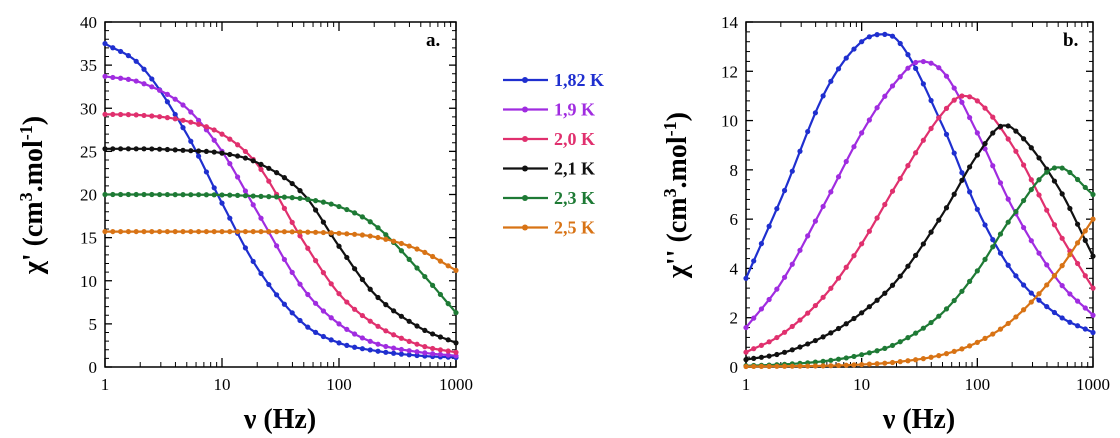  Describe the element at coordinates (918, 419) in the screenshot. I see `panel-b-xlabel: ν (Hz)` at that location.